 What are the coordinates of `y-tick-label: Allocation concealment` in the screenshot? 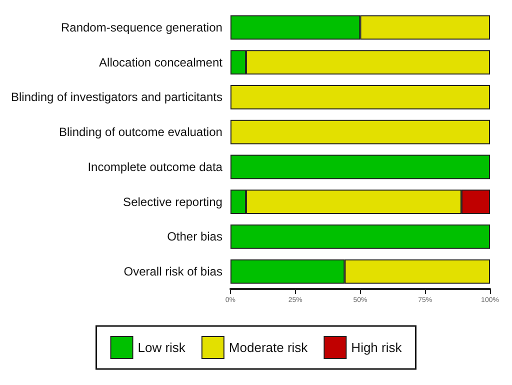 It's located at (161, 62).